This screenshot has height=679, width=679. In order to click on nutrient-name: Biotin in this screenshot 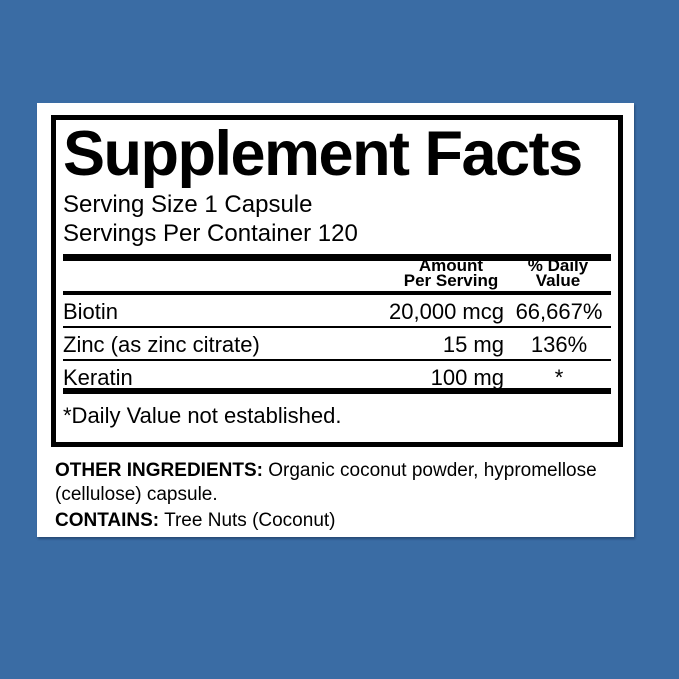, I will do `click(91, 311)`.